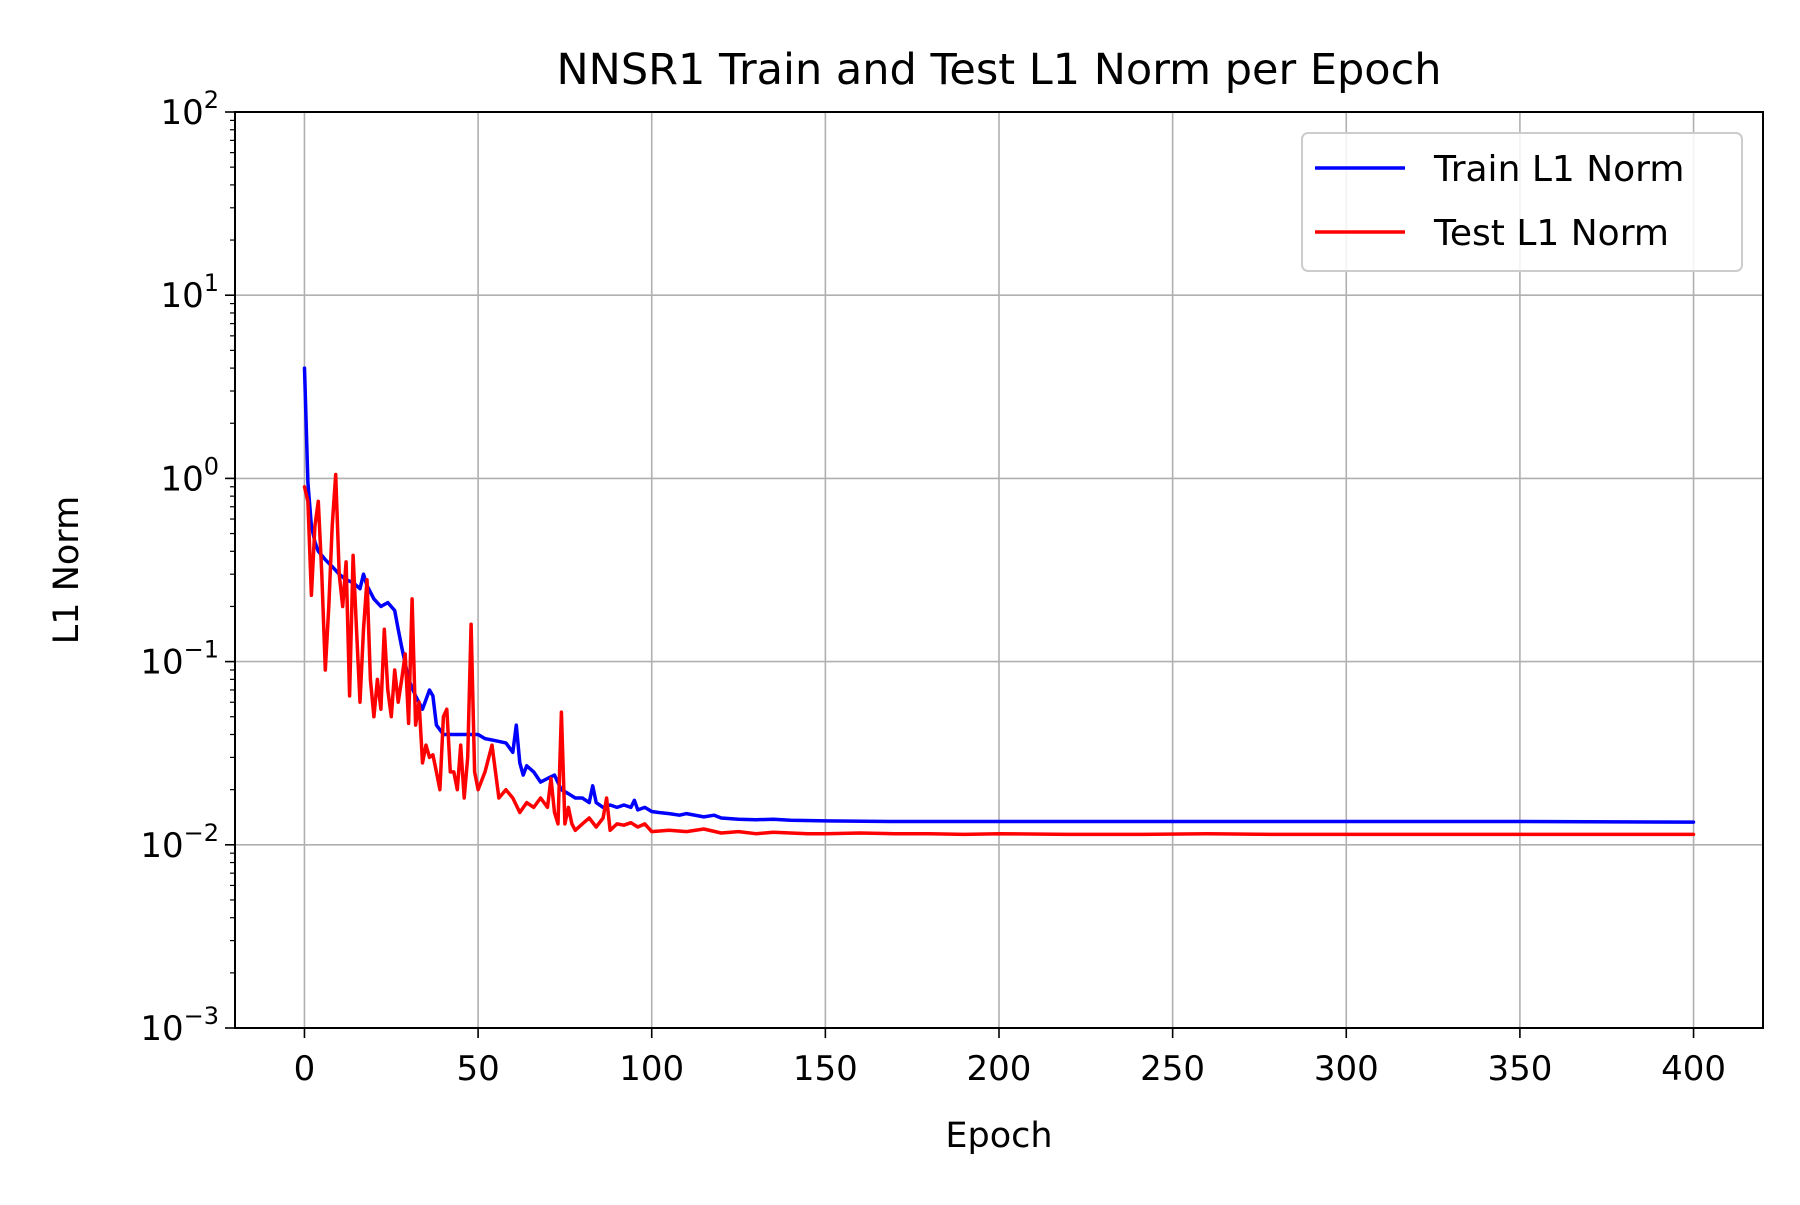 Image resolution: width=1800 pixels, height=1205 pixels. Describe the element at coordinates (179, 842) in the screenshot. I see `y-tick-label: 10⁻²` at that location.